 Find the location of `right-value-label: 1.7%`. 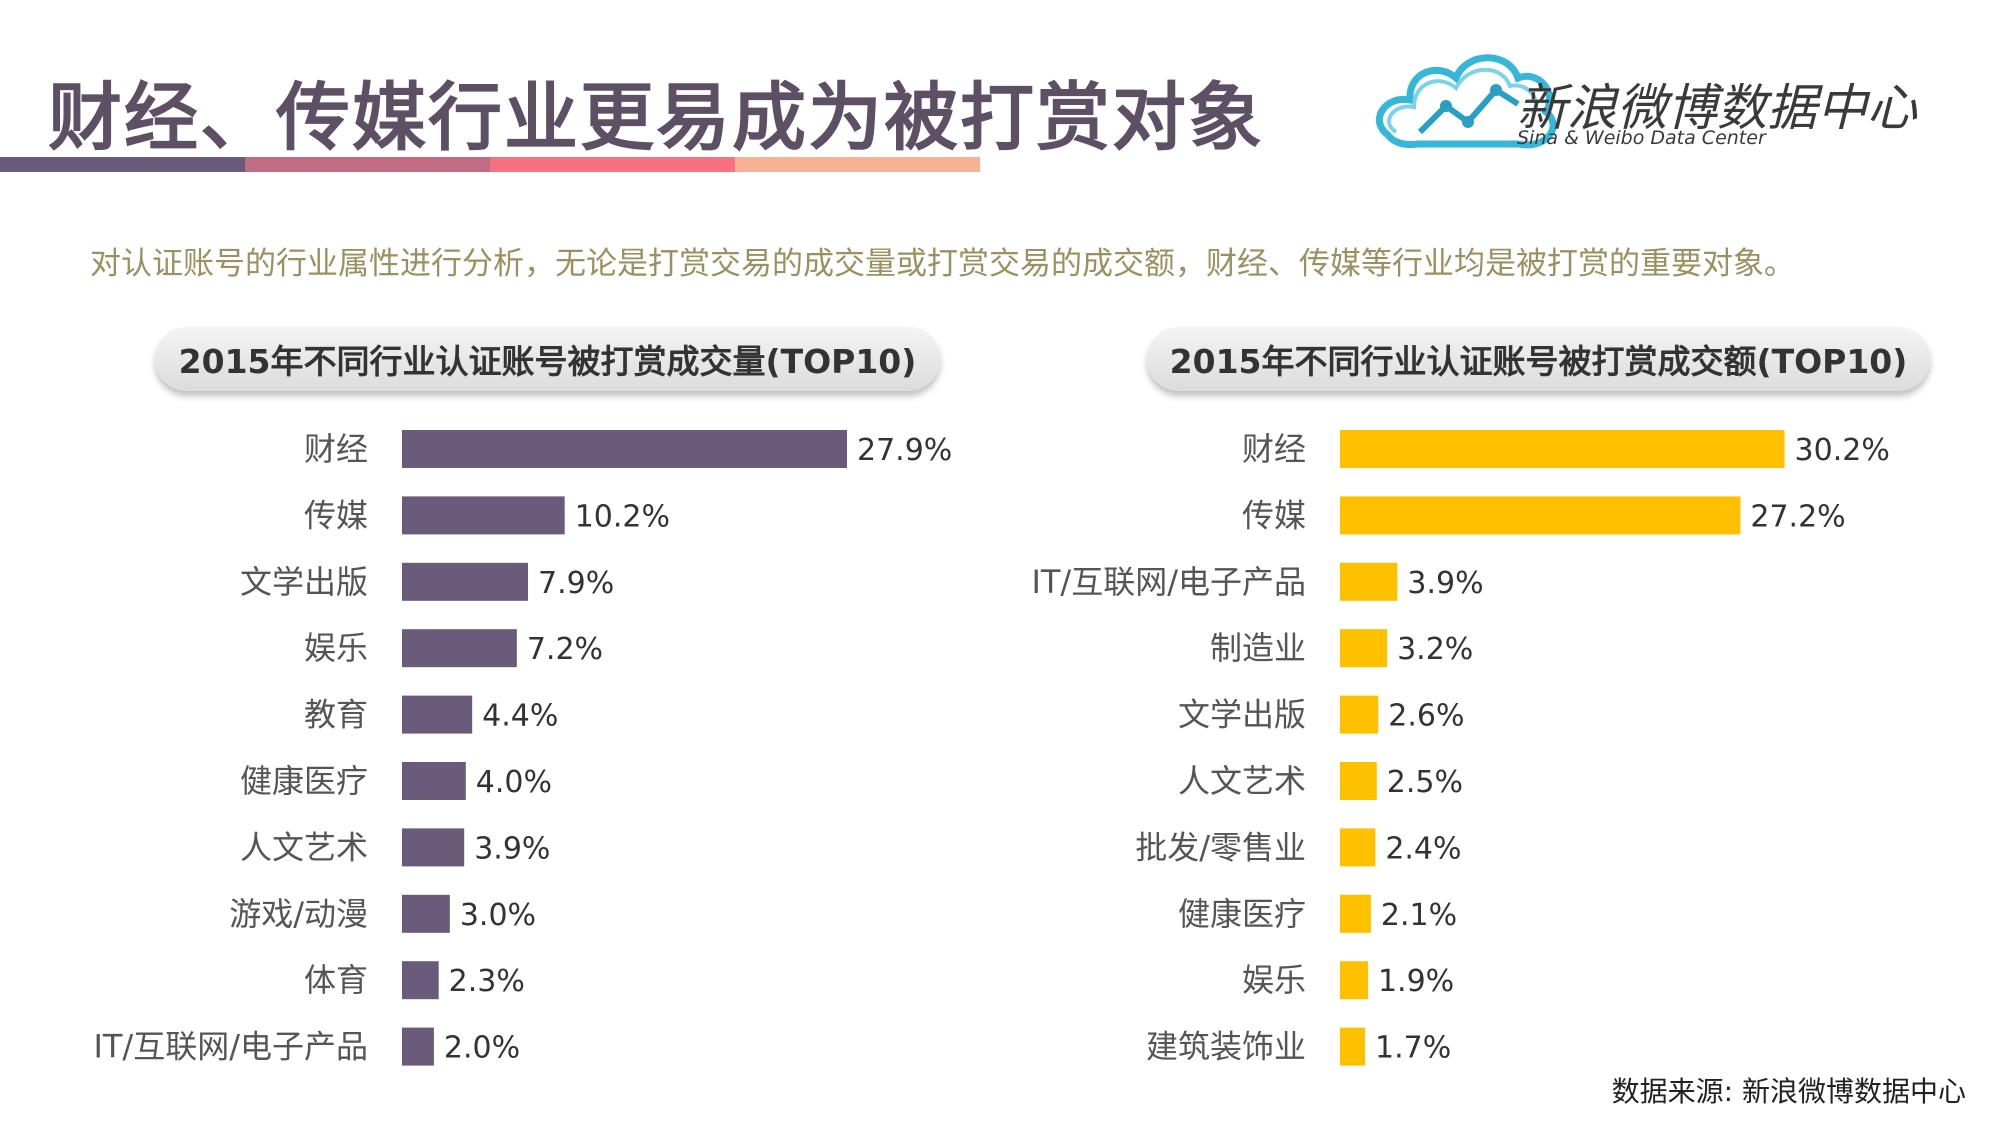

right-value-label: 1.7% is located at coordinates (1413, 1048).